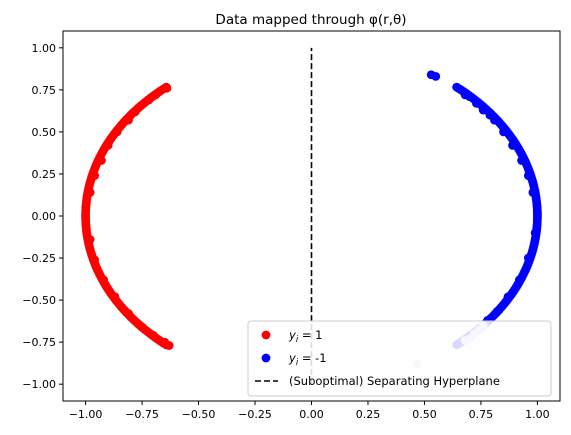  I want to click on y-tick-label: −0.75, so click(39, 342).